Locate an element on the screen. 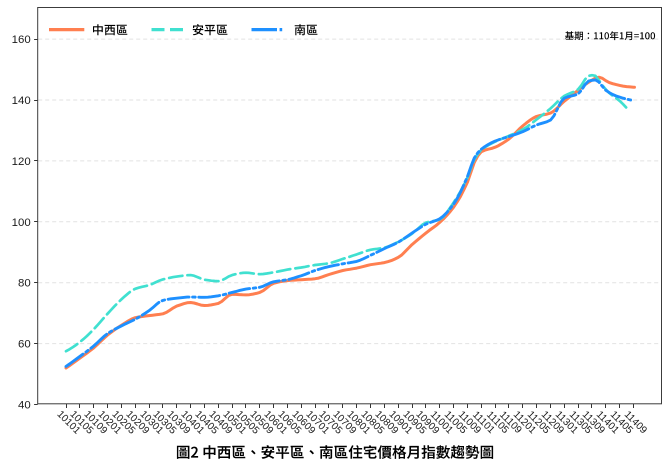  svg-text: 80 is located at coordinates (24, 284).